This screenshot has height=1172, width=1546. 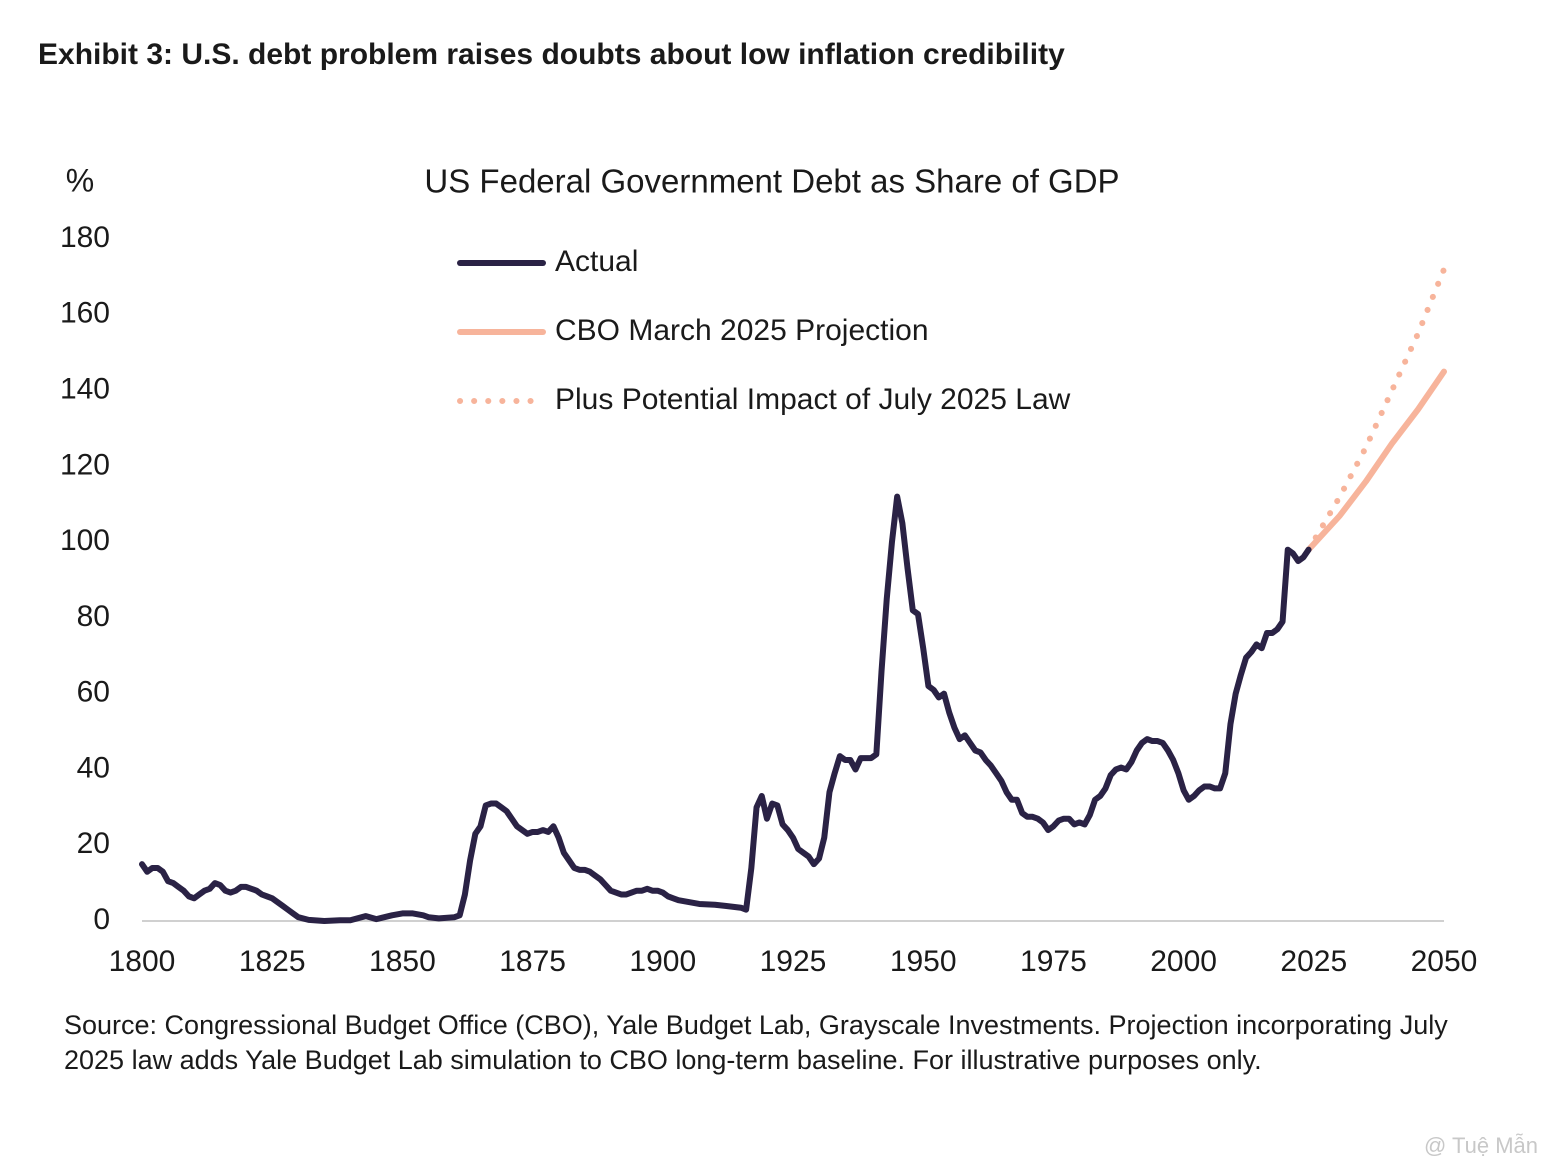 I want to click on y-tick-label: 0, so click(x=101, y=919).